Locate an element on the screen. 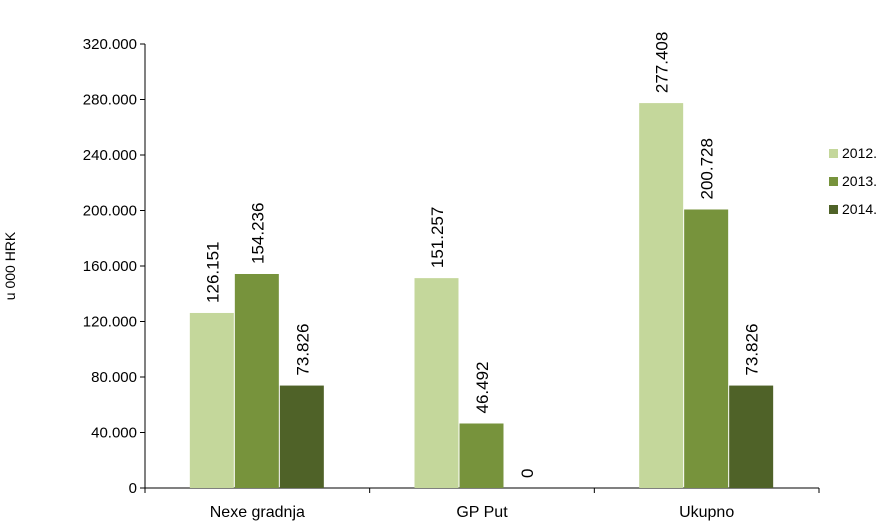 The image size is (890, 524). y-tick-label: 40.000 is located at coordinates (114, 433).